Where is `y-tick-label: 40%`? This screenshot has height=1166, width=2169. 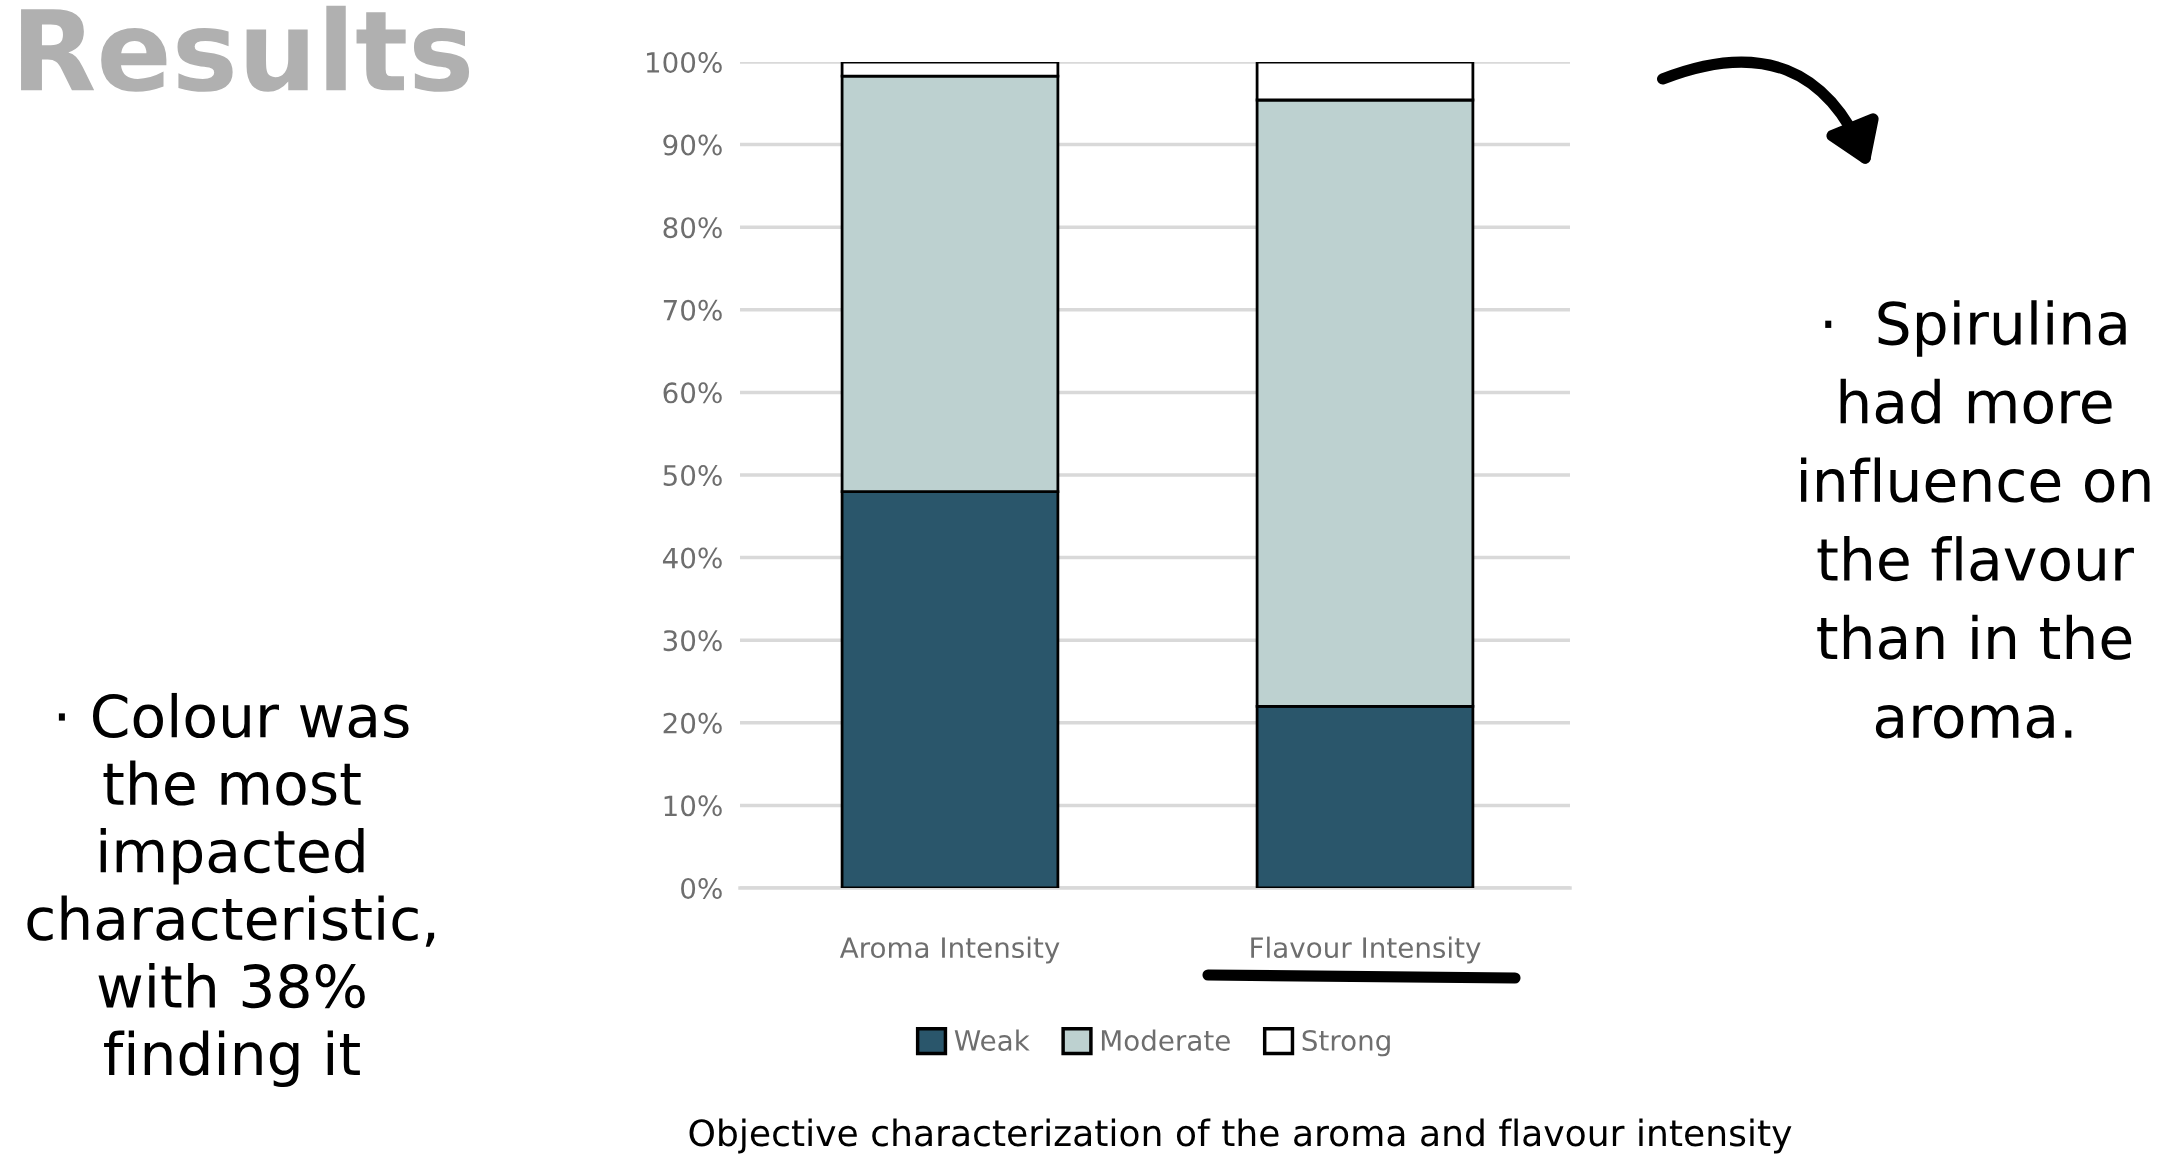 y-tick-label: 40% is located at coordinates (692, 558).